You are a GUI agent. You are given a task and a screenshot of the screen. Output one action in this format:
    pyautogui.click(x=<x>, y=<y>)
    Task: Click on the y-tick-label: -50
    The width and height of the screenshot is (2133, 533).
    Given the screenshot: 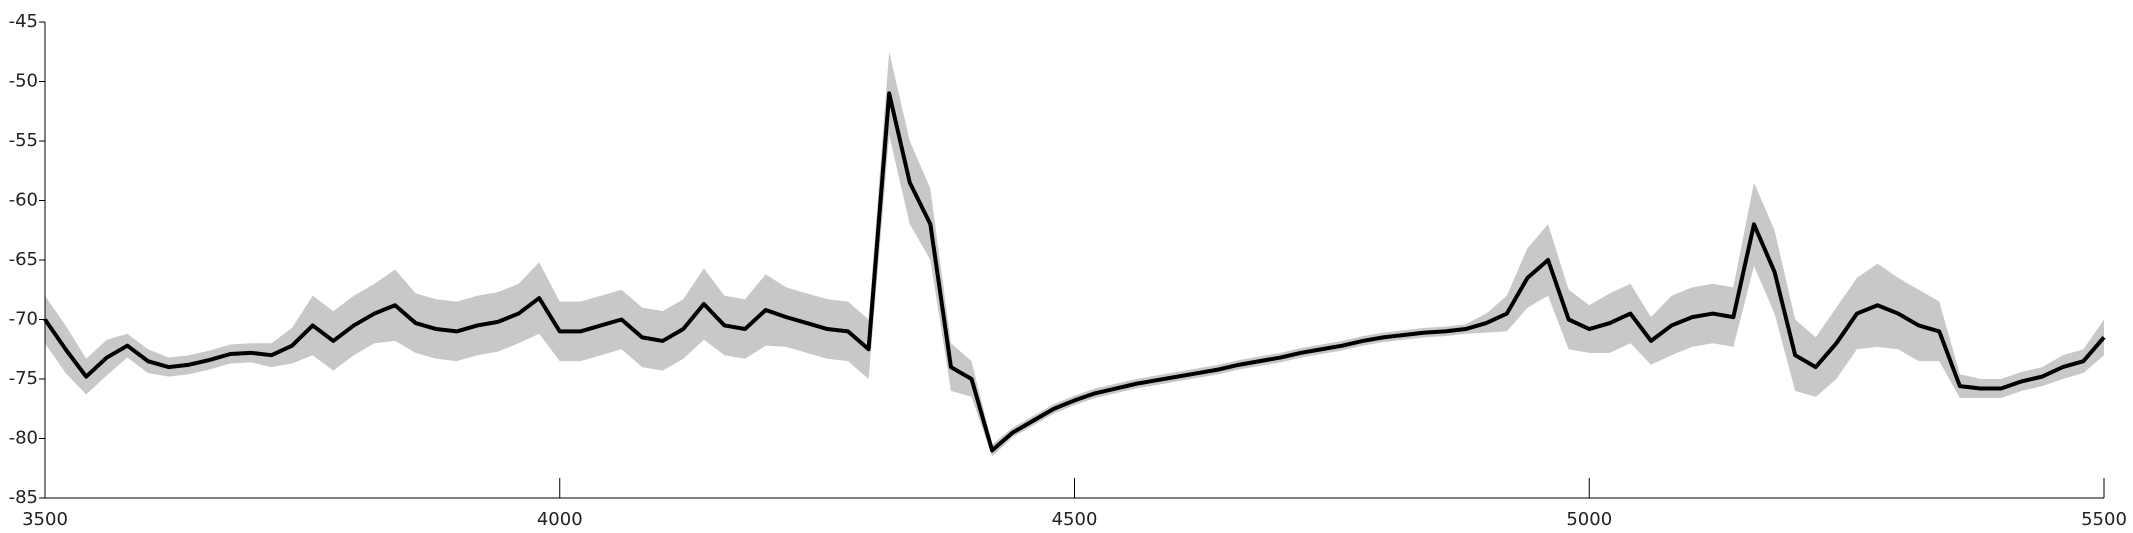 What is the action you would take?
    pyautogui.click(x=23, y=81)
    